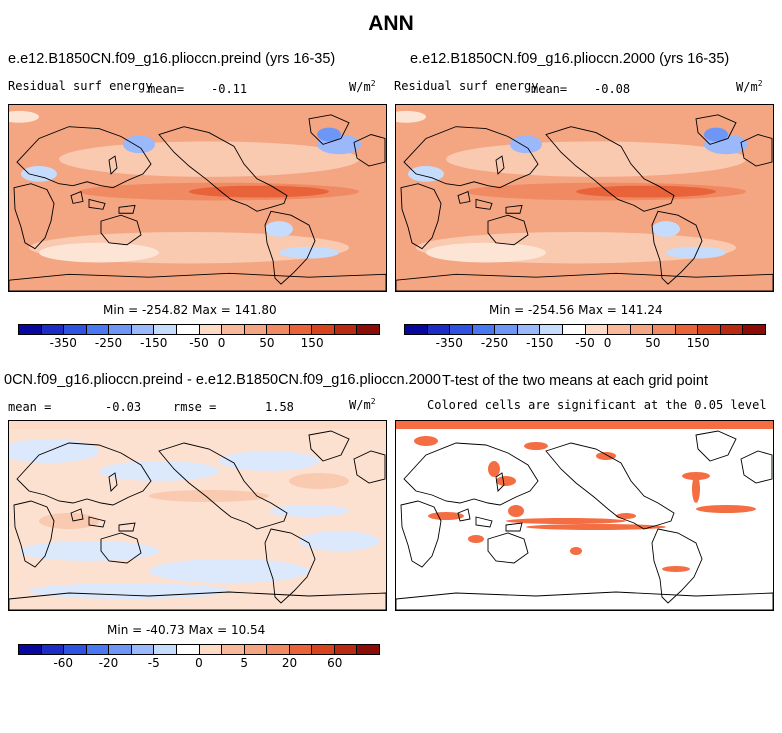 Image resolution: width=782 pixels, height=733 pixels. Describe the element at coordinates (197, 515) in the screenshot. I see `panel3-map` at that location.